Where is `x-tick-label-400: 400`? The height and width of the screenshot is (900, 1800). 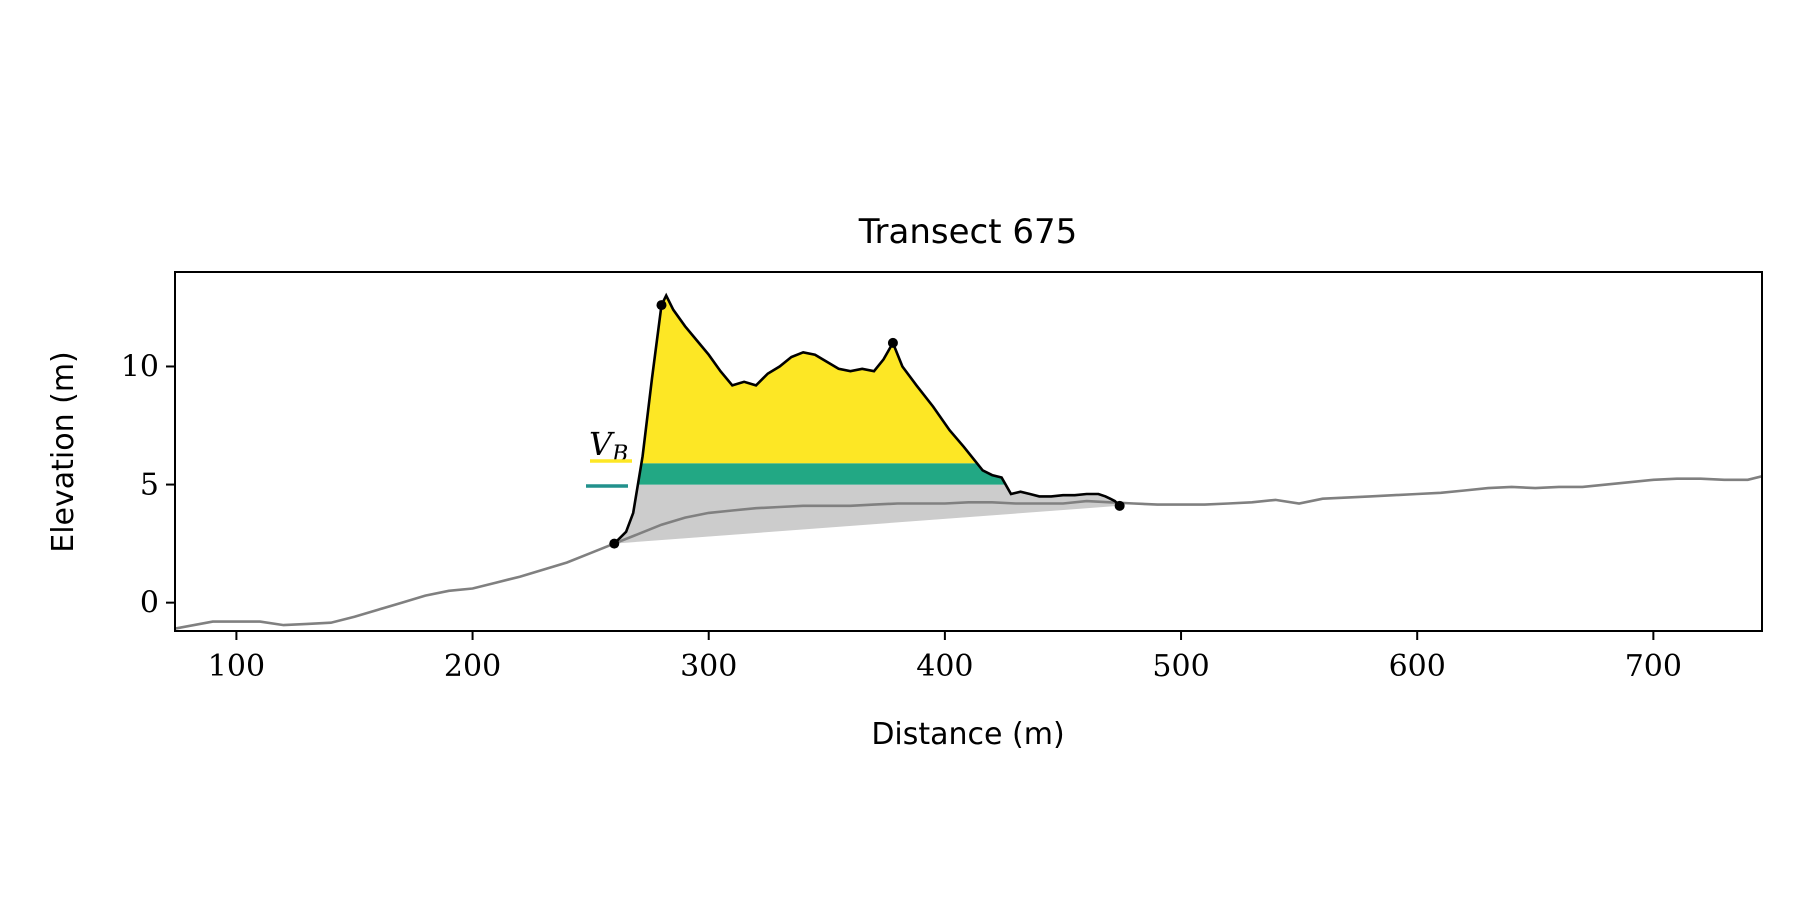 x-tick-label-400: 400 is located at coordinates (944, 666).